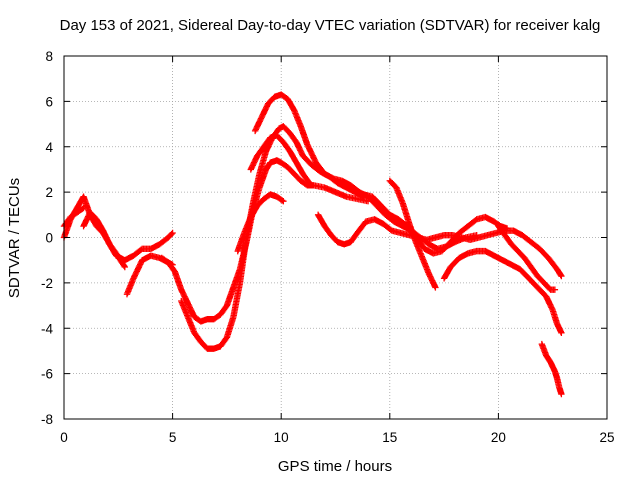  What do you see at coordinates (47, 419) in the screenshot?
I see `y-tick-label: -8` at bounding box center [47, 419].